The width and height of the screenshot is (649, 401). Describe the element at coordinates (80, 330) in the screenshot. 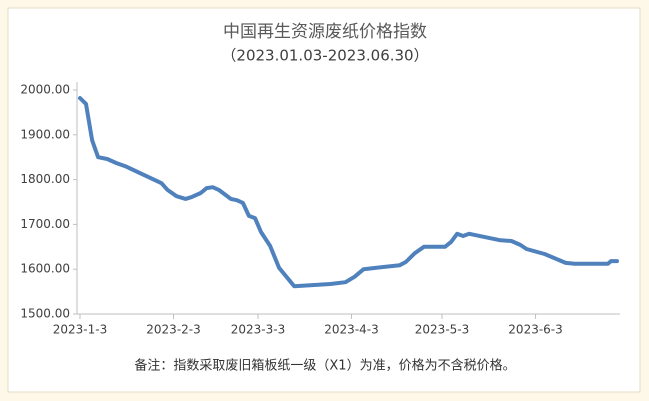

I see `x-tick-label: 2023-1-3` at that location.